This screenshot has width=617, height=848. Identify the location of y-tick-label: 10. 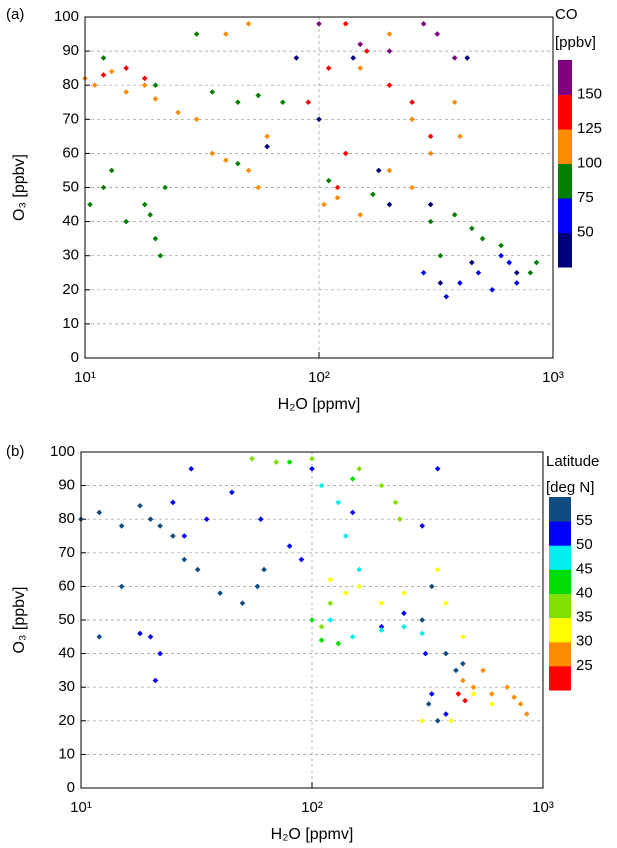
(66, 753).